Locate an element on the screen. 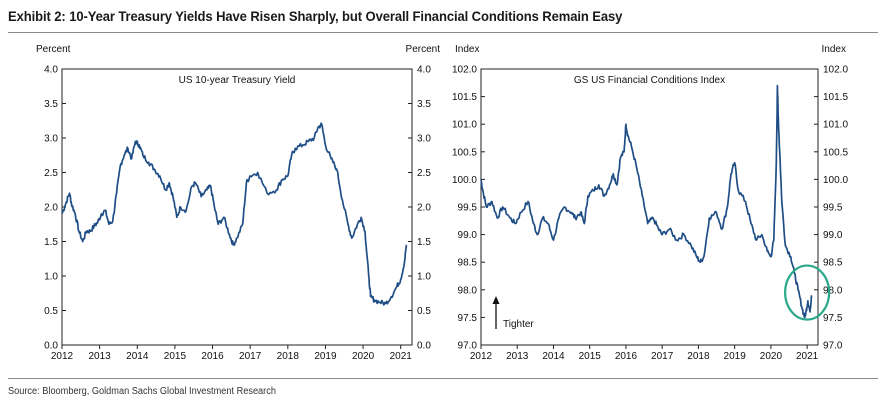  yield-xtick-label: 2021 is located at coordinates (401, 356).